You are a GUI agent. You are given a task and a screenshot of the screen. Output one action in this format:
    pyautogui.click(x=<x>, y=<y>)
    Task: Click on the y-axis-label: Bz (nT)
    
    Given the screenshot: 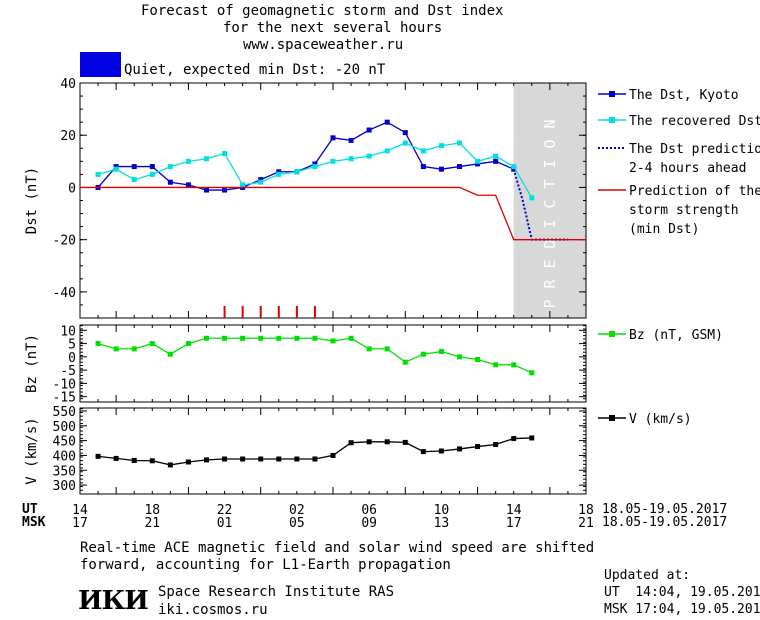 What is the action you would take?
    pyautogui.click(x=32, y=363)
    